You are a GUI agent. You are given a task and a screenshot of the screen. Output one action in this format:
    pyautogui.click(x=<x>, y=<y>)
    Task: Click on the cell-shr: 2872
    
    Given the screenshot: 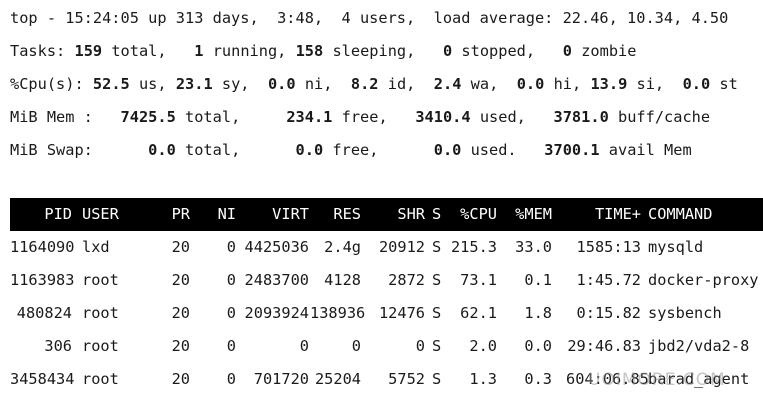 What is the action you would take?
    pyautogui.click(x=406, y=280)
    